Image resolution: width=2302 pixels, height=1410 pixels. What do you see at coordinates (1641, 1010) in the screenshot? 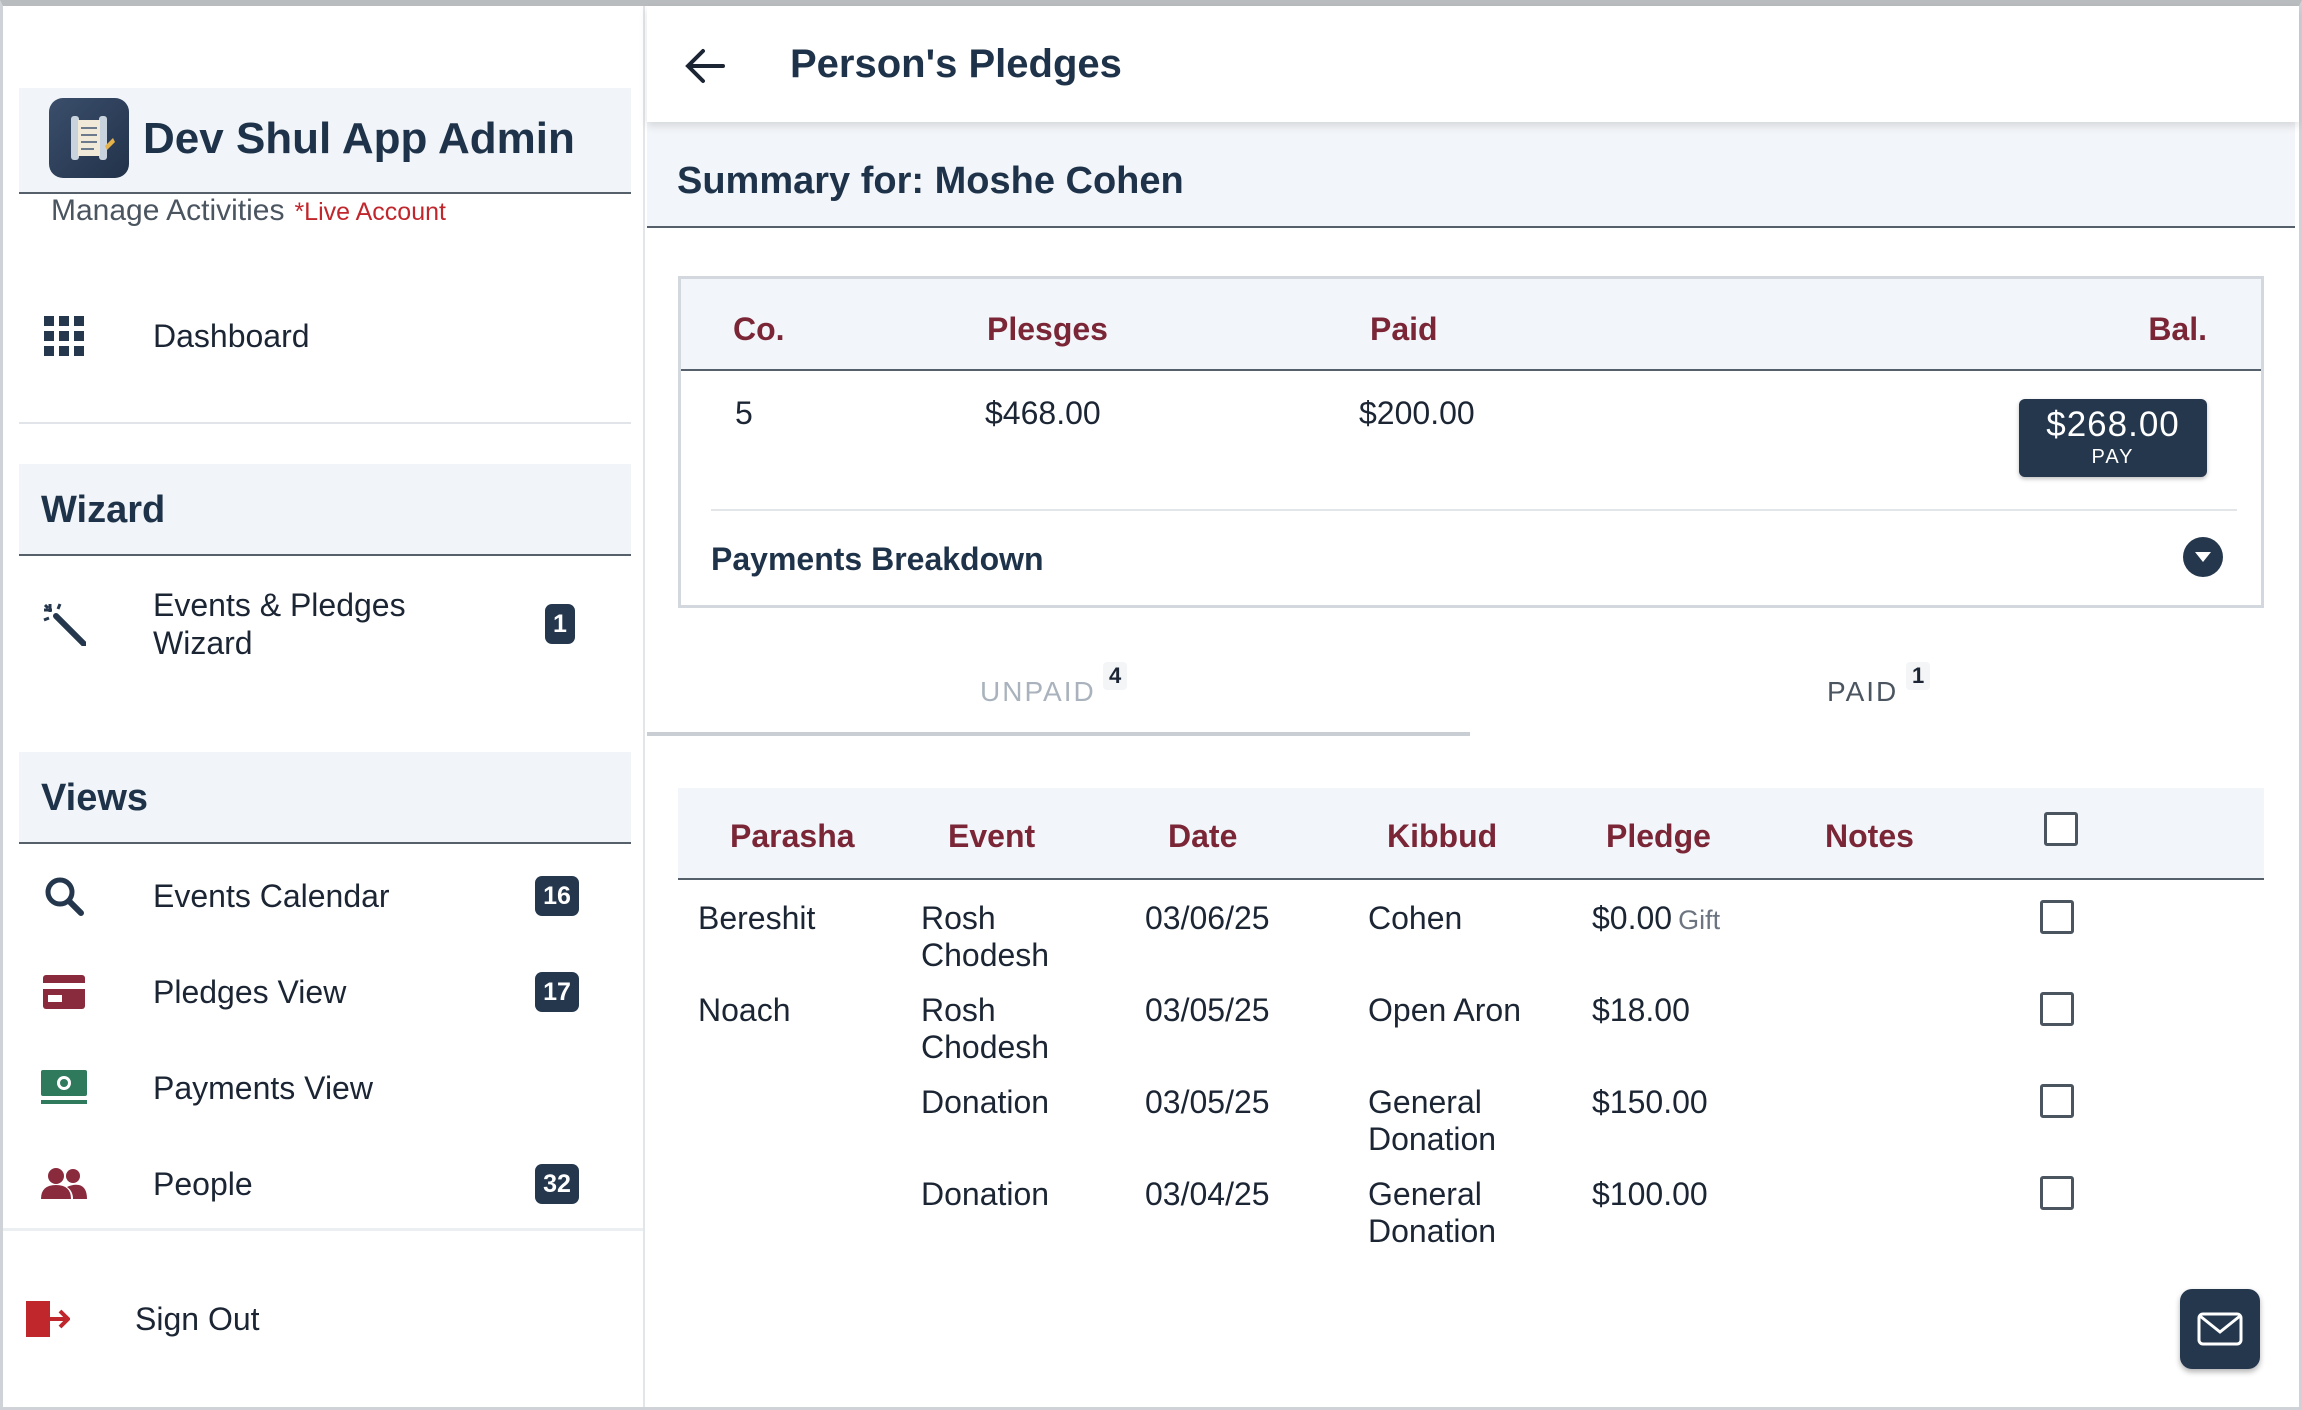
I see `cell-pledge: $18.00` at bounding box center [1641, 1010].